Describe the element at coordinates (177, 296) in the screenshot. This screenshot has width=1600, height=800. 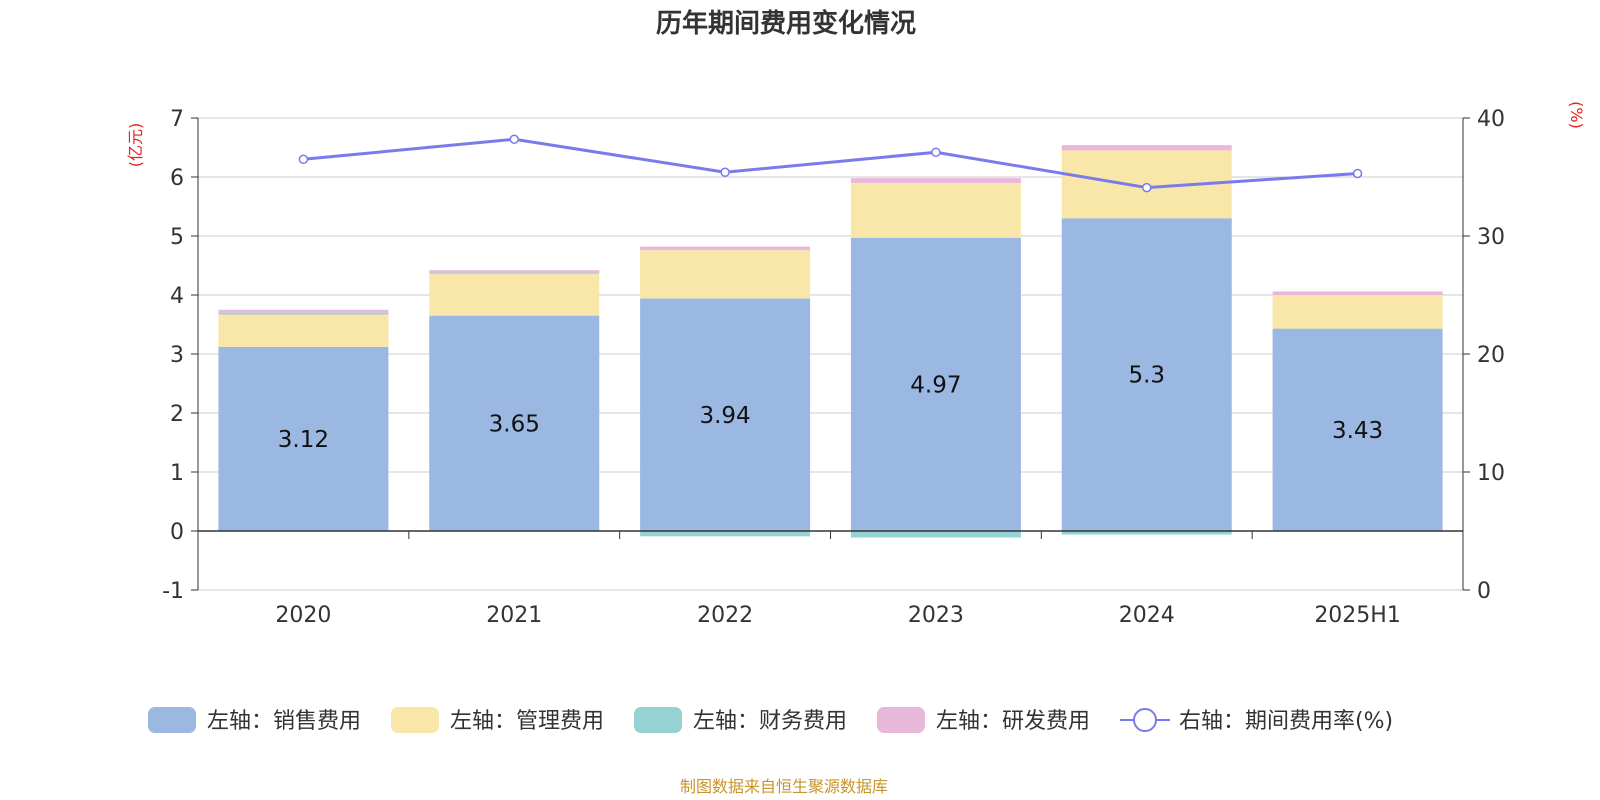
I see `left-axis-tick-label: 4` at that location.